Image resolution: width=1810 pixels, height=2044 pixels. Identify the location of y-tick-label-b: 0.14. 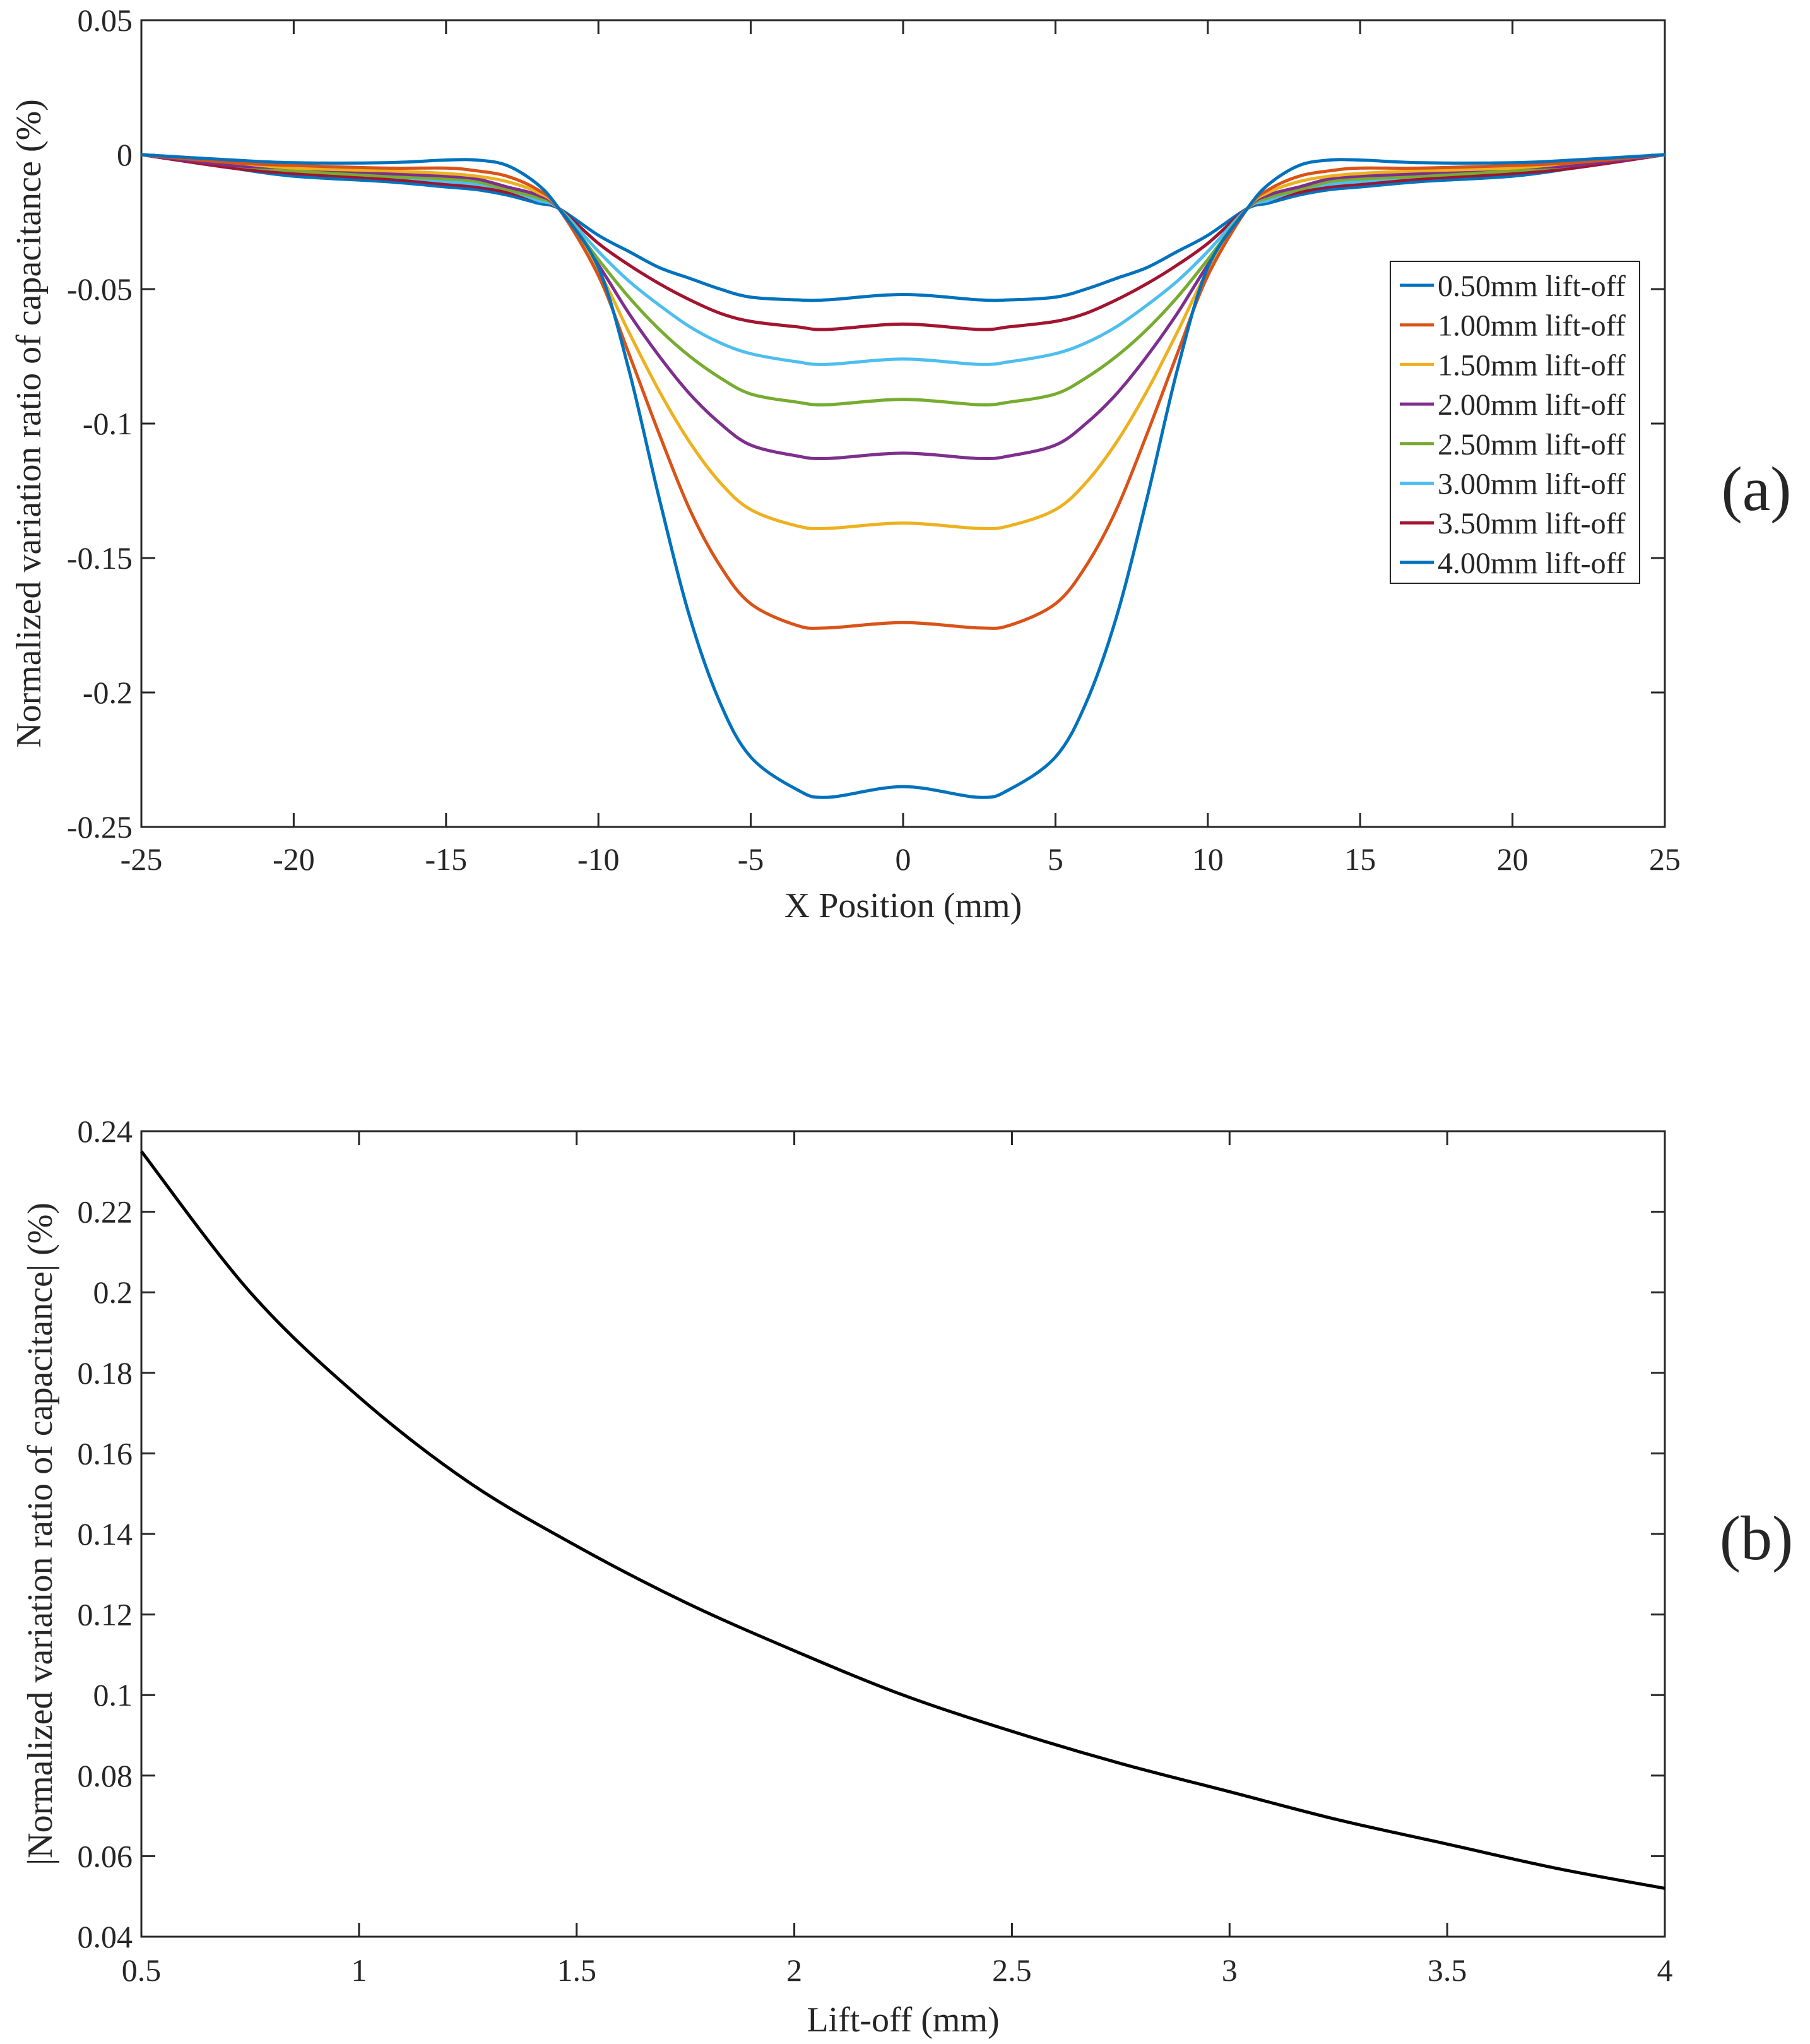
(105, 1534).